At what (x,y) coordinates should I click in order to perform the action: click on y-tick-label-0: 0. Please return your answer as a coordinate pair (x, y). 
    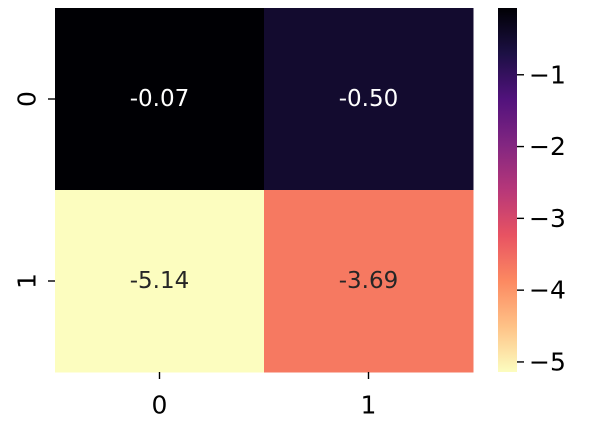
    Looking at the image, I should click on (27, 99).